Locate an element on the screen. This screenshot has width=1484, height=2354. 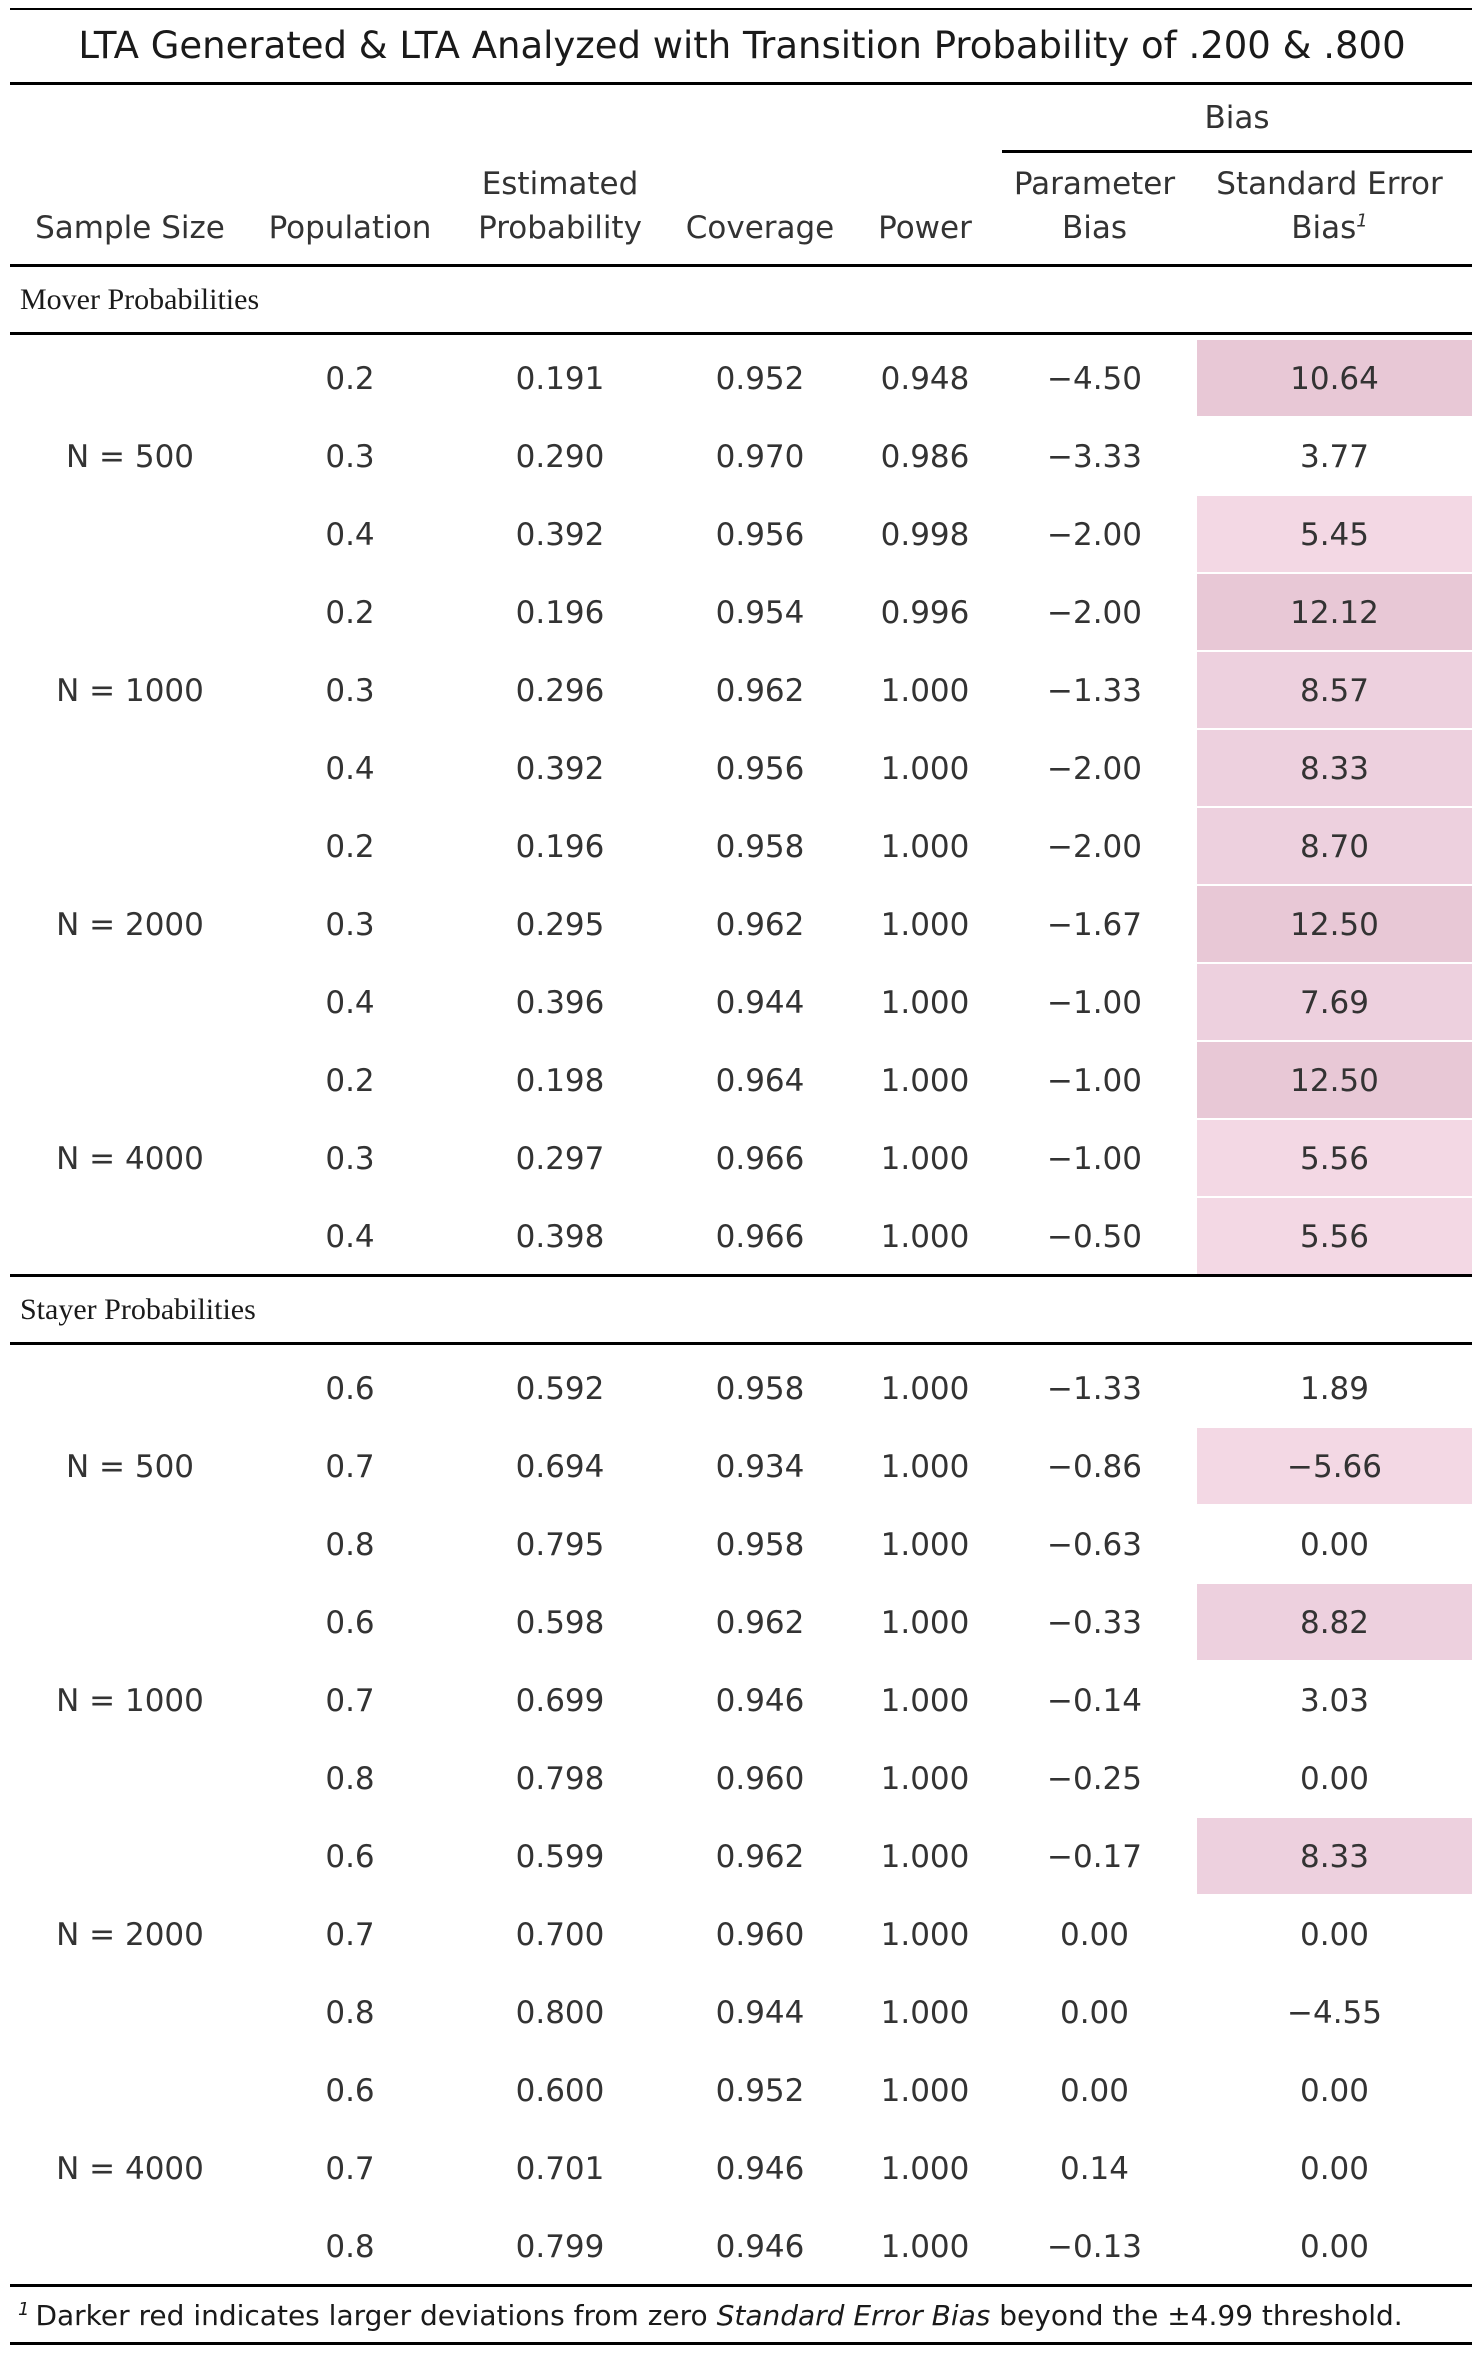
cell-parameter-bias: −1.67 is located at coordinates (1094, 925).